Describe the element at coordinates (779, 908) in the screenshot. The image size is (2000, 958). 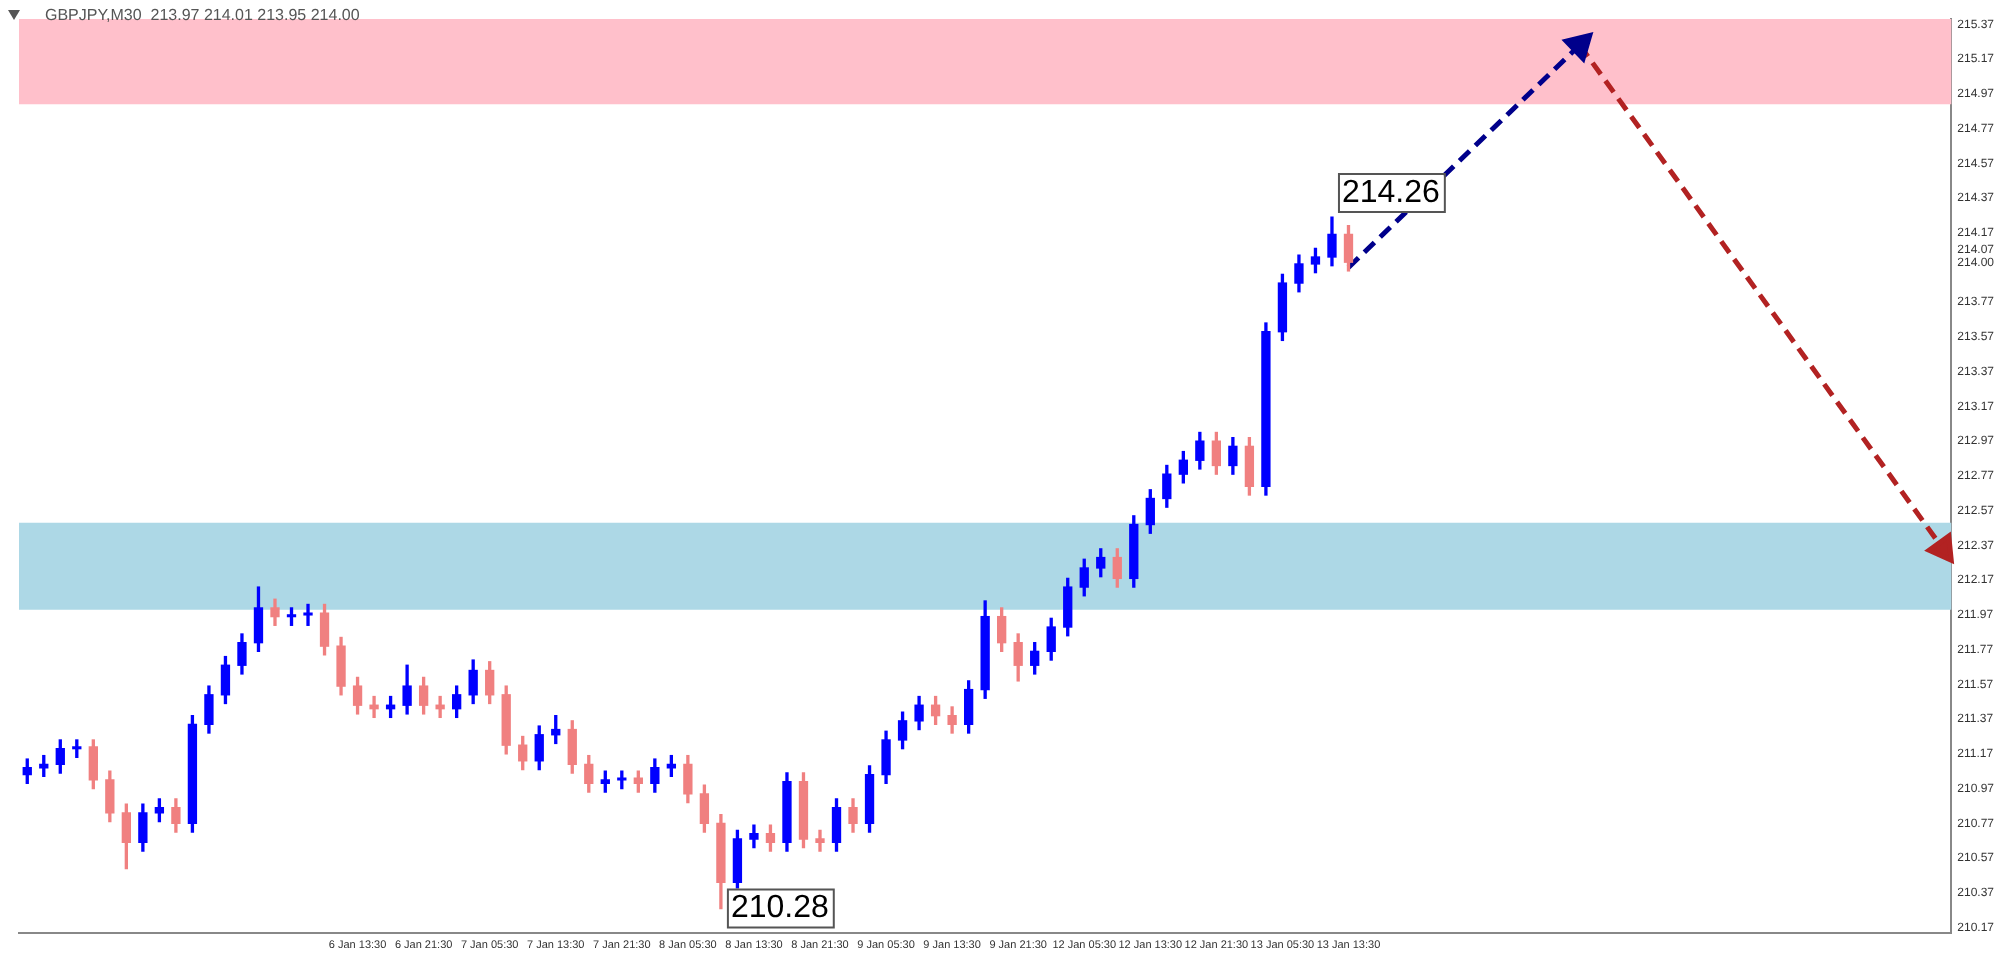
I see `annotation: 210.28` at that location.